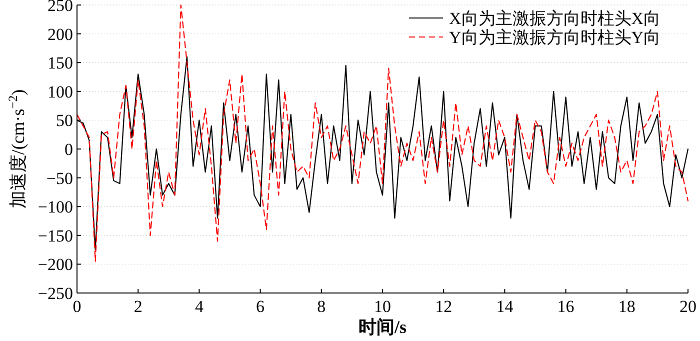 The image size is (700, 341). What do you see at coordinates (60, 34) in the screenshot?
I see `y-tick-label: 200` at bounding box center [60, 34].